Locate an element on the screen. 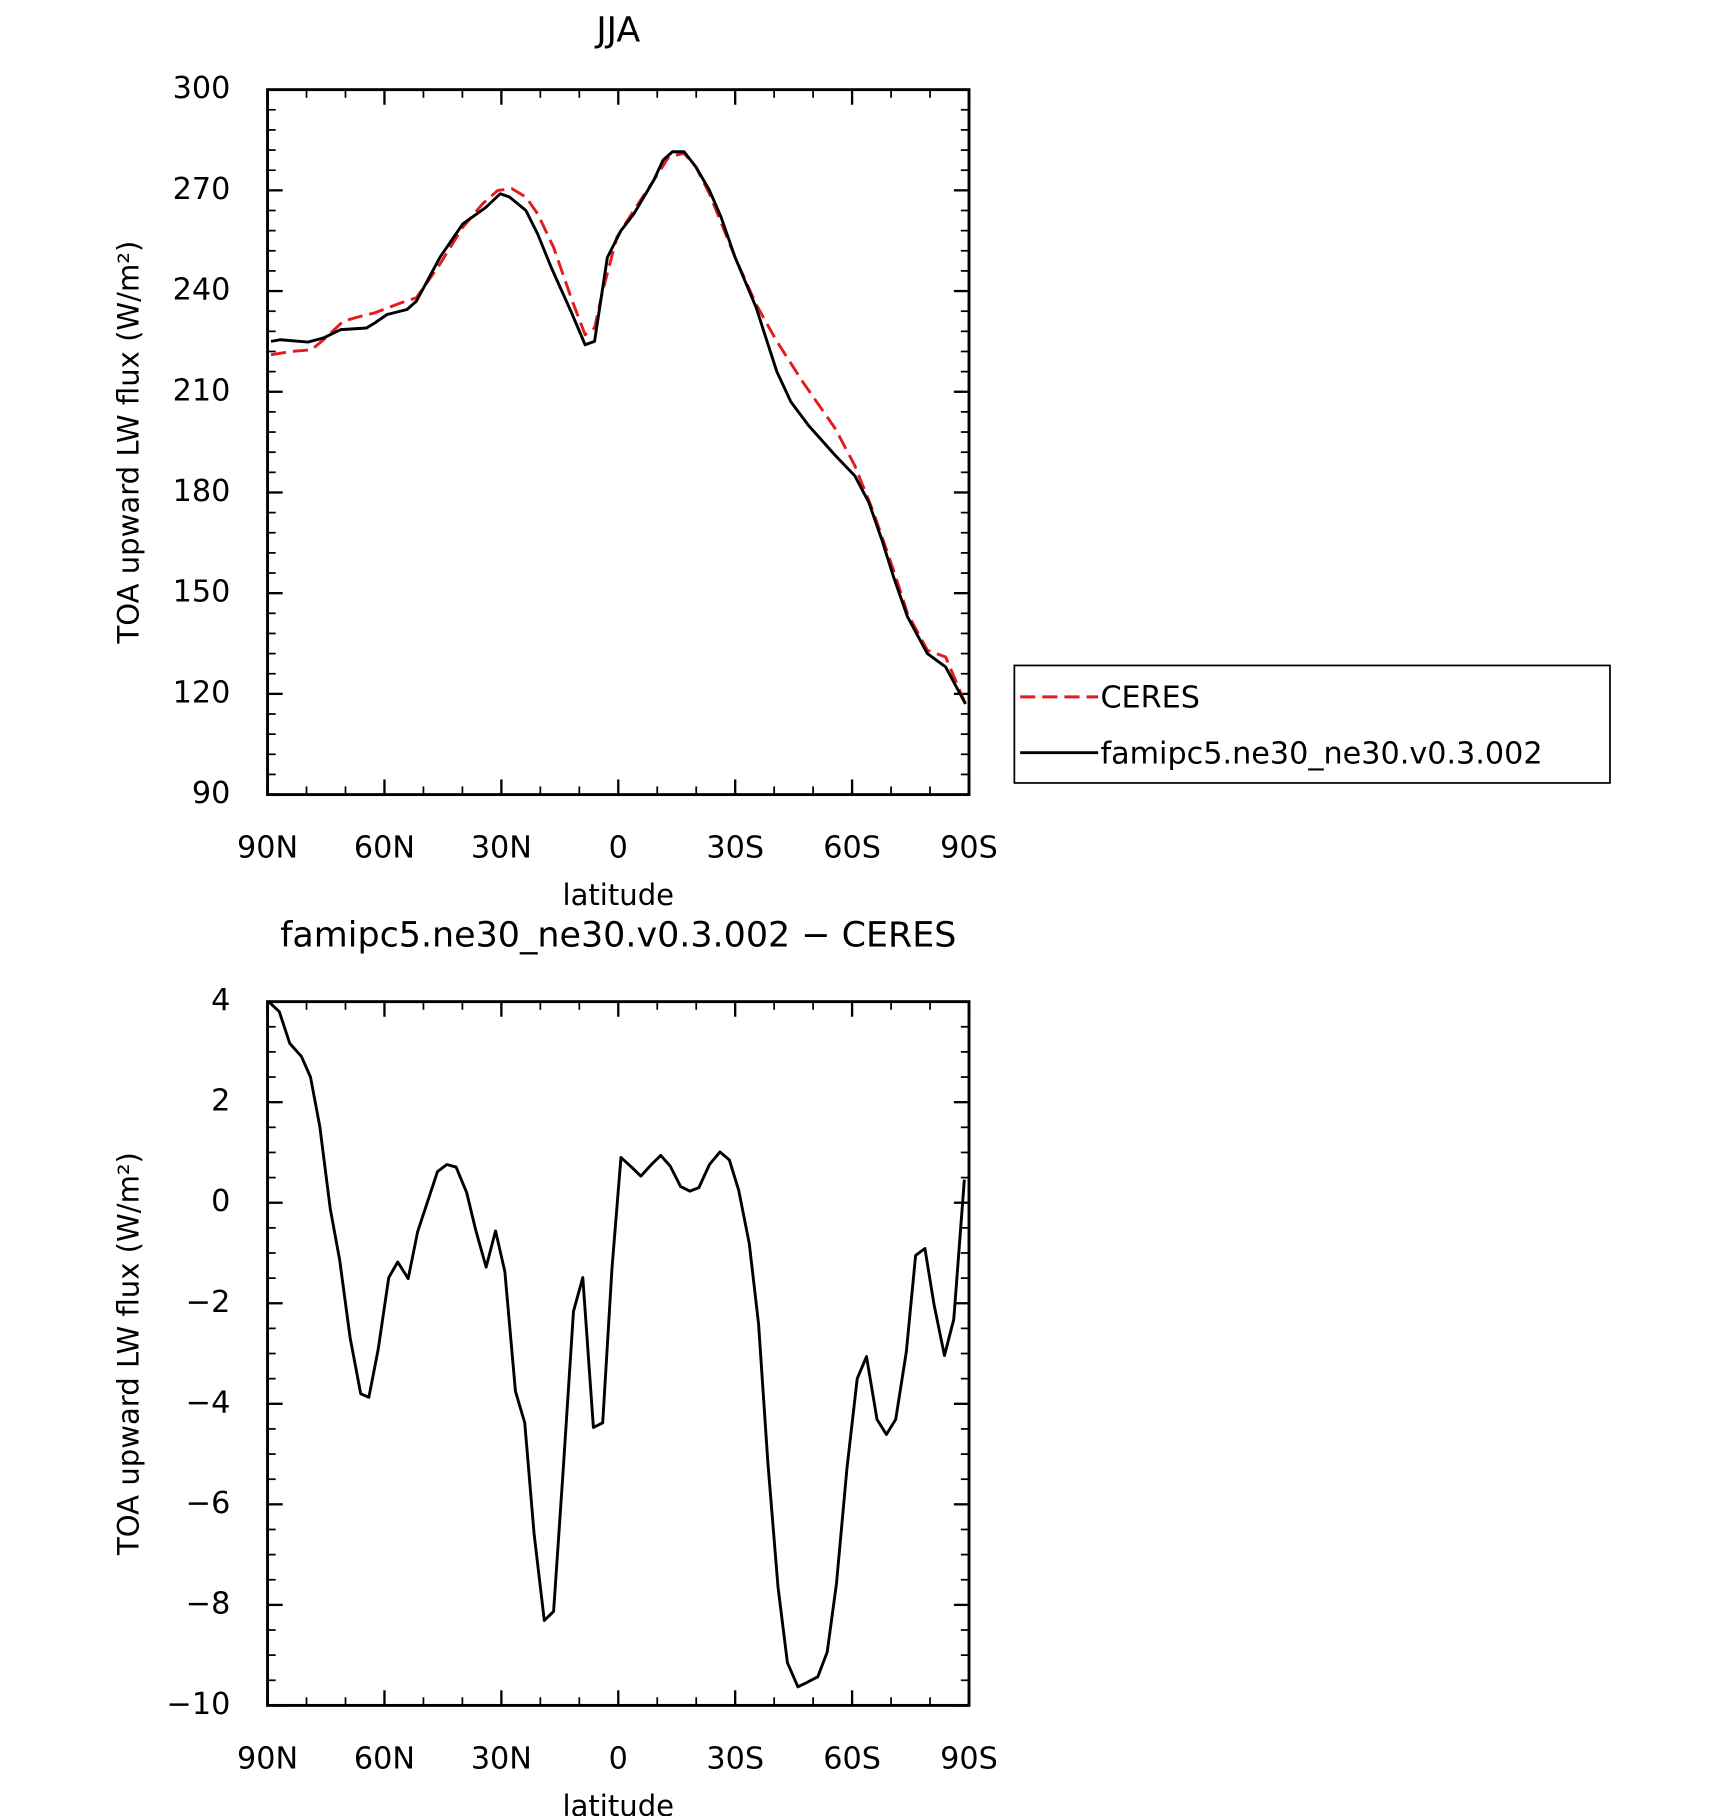 The image size is (1710, 1816). y-tick-label: 2 is located at coordinates (220, 1101).